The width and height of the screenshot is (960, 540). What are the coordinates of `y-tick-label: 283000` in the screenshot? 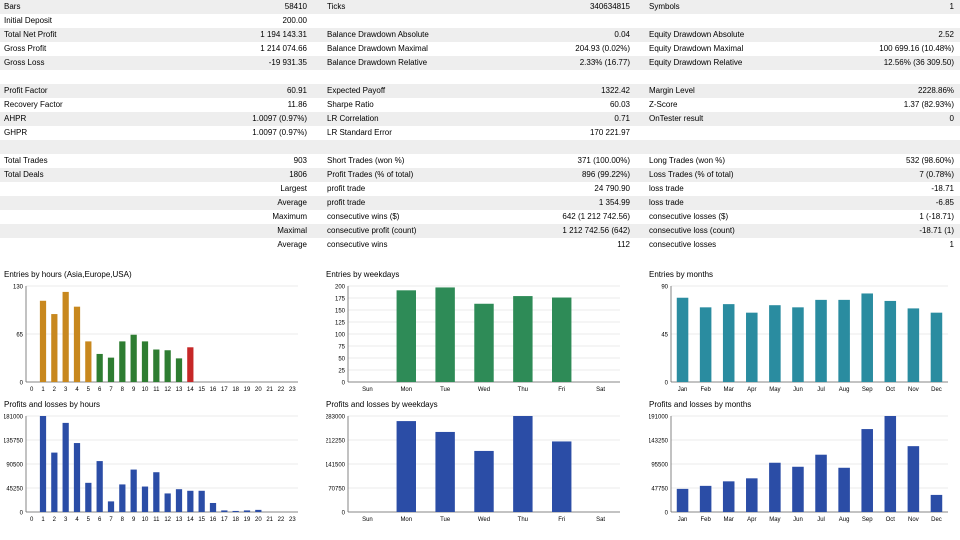 It's located at (336, 418).